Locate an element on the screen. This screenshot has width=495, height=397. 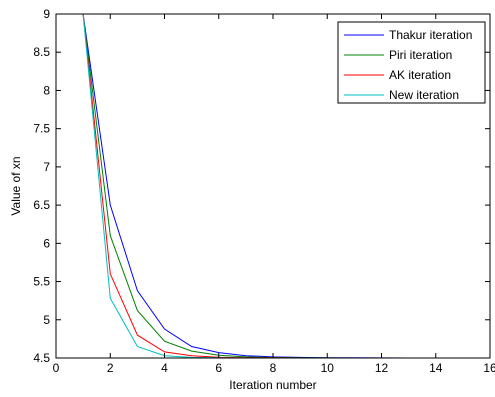
x-tick-label: 16 is located at coordinates (489, 368).